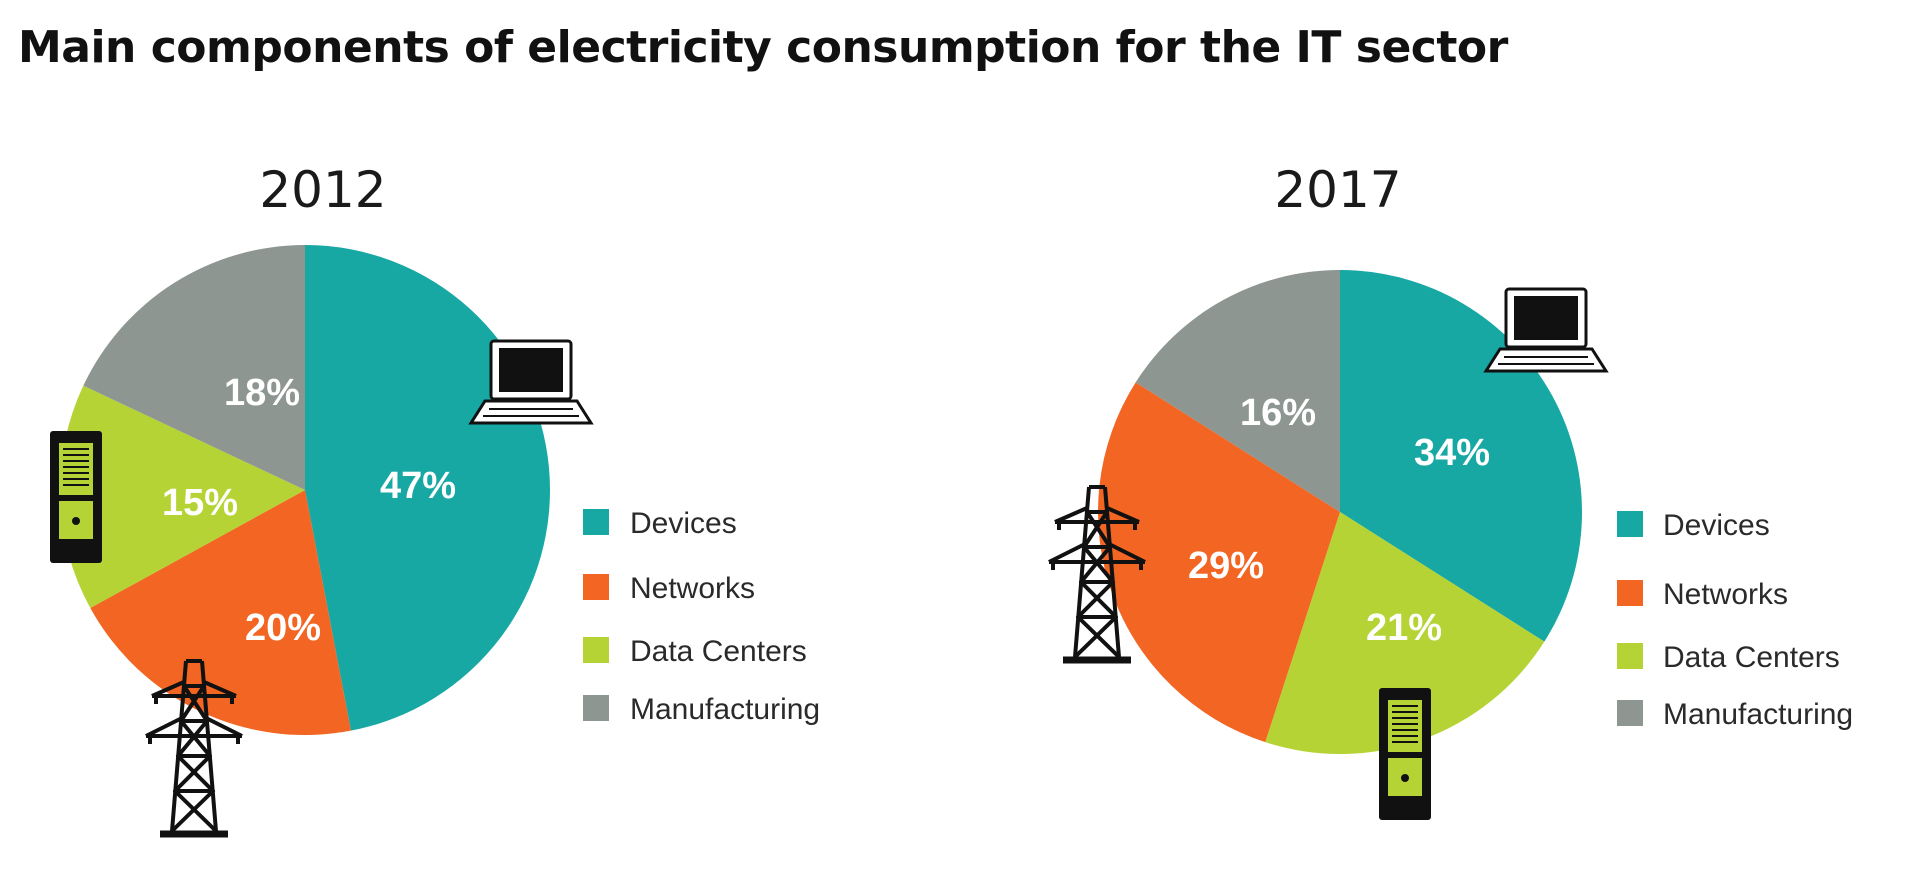  What do you see at coordinates (1278, 413) in the screenshot?
I see `label-2017-manufacturing: 16%` at bounding box center [1278, 413].